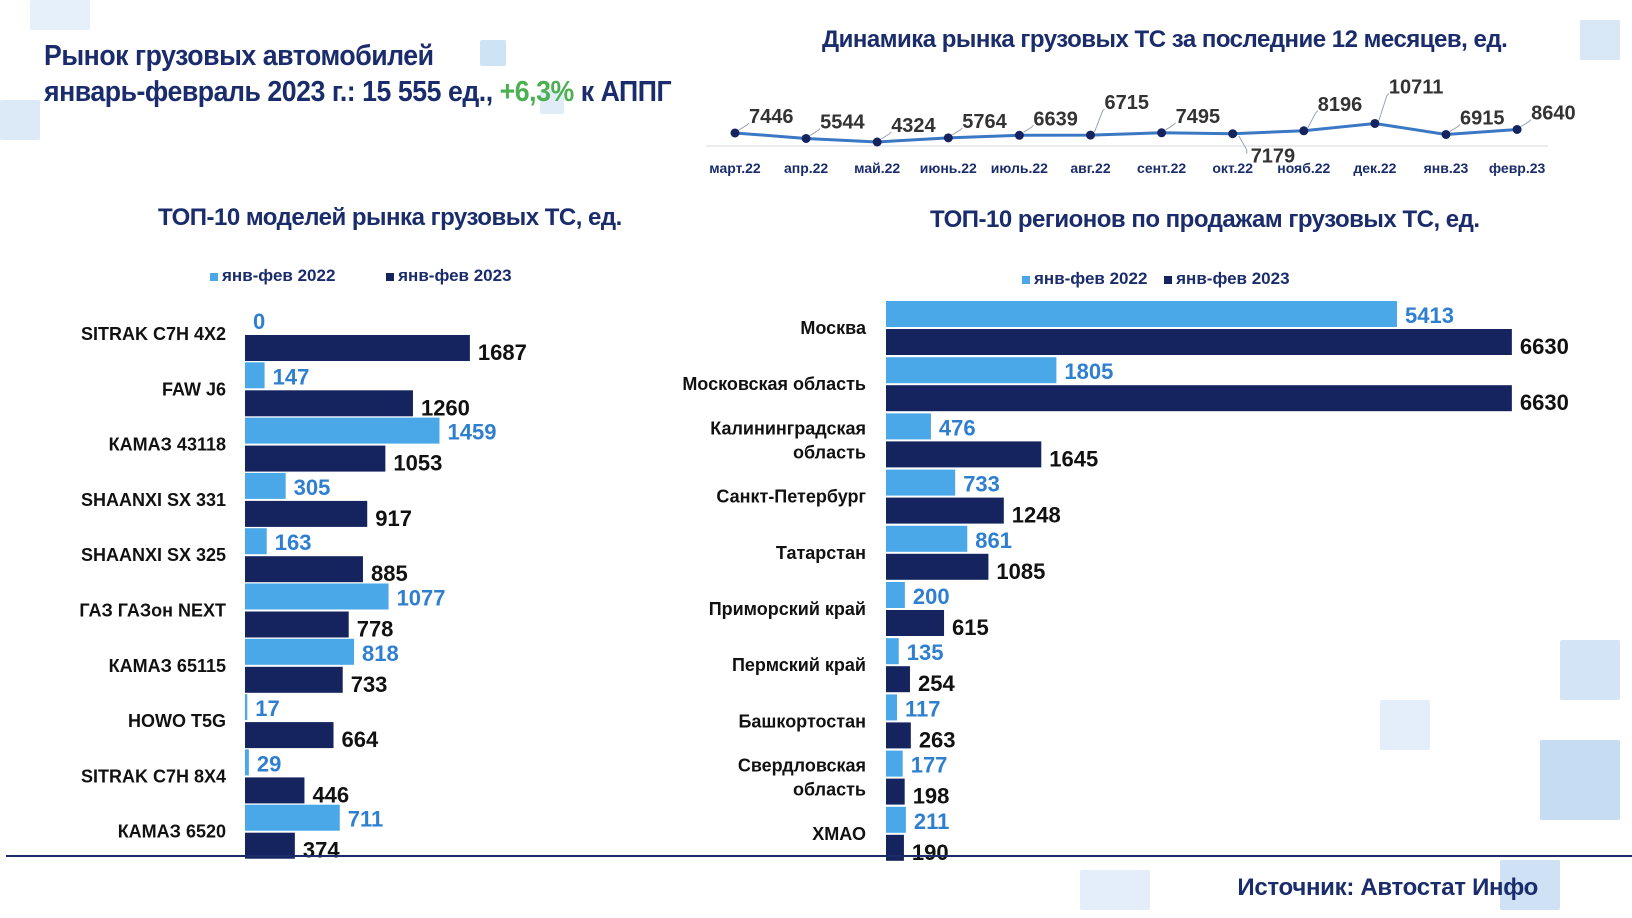 The height and width of the screenshot is (918, 1632). Describe the element at coordinates (267, 708) in the screenshot. I see `data-label-2022: 17` at that location.